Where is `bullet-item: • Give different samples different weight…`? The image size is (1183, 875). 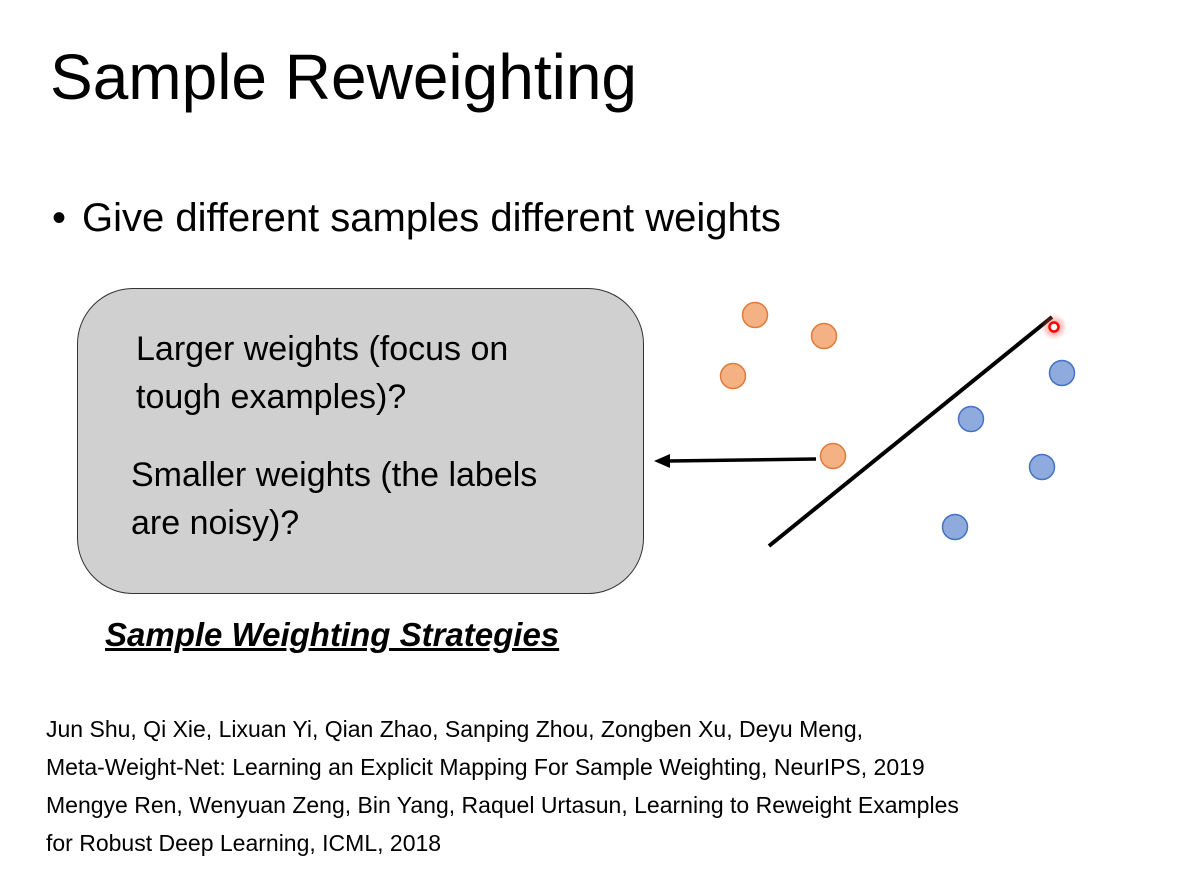
bullet-item: • Give different samples different weight… is located at coordinates (416, 218).